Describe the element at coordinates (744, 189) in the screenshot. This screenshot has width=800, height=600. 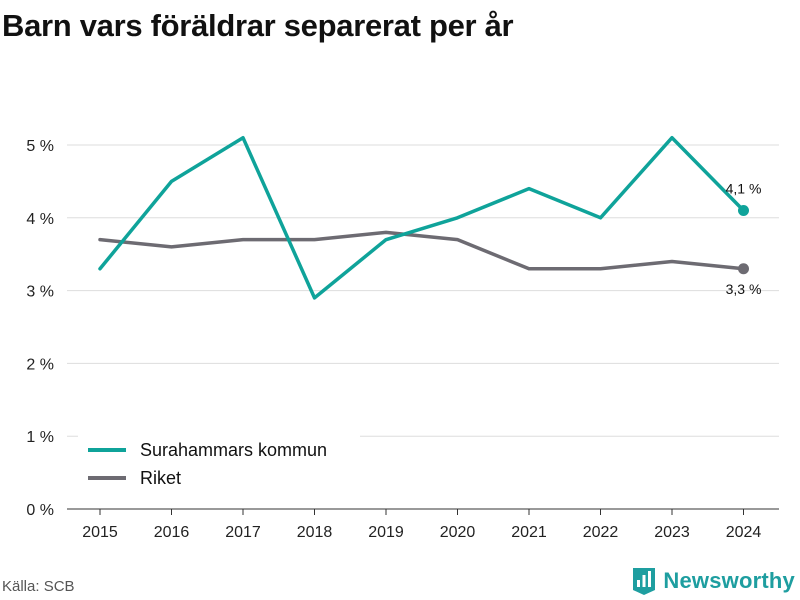
I see `data-label: 4,1 %` at that location.